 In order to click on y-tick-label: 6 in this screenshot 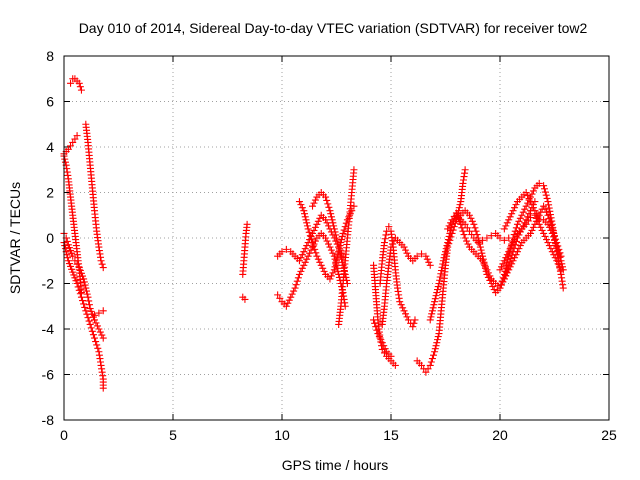, I will do `click(50, 102)`.